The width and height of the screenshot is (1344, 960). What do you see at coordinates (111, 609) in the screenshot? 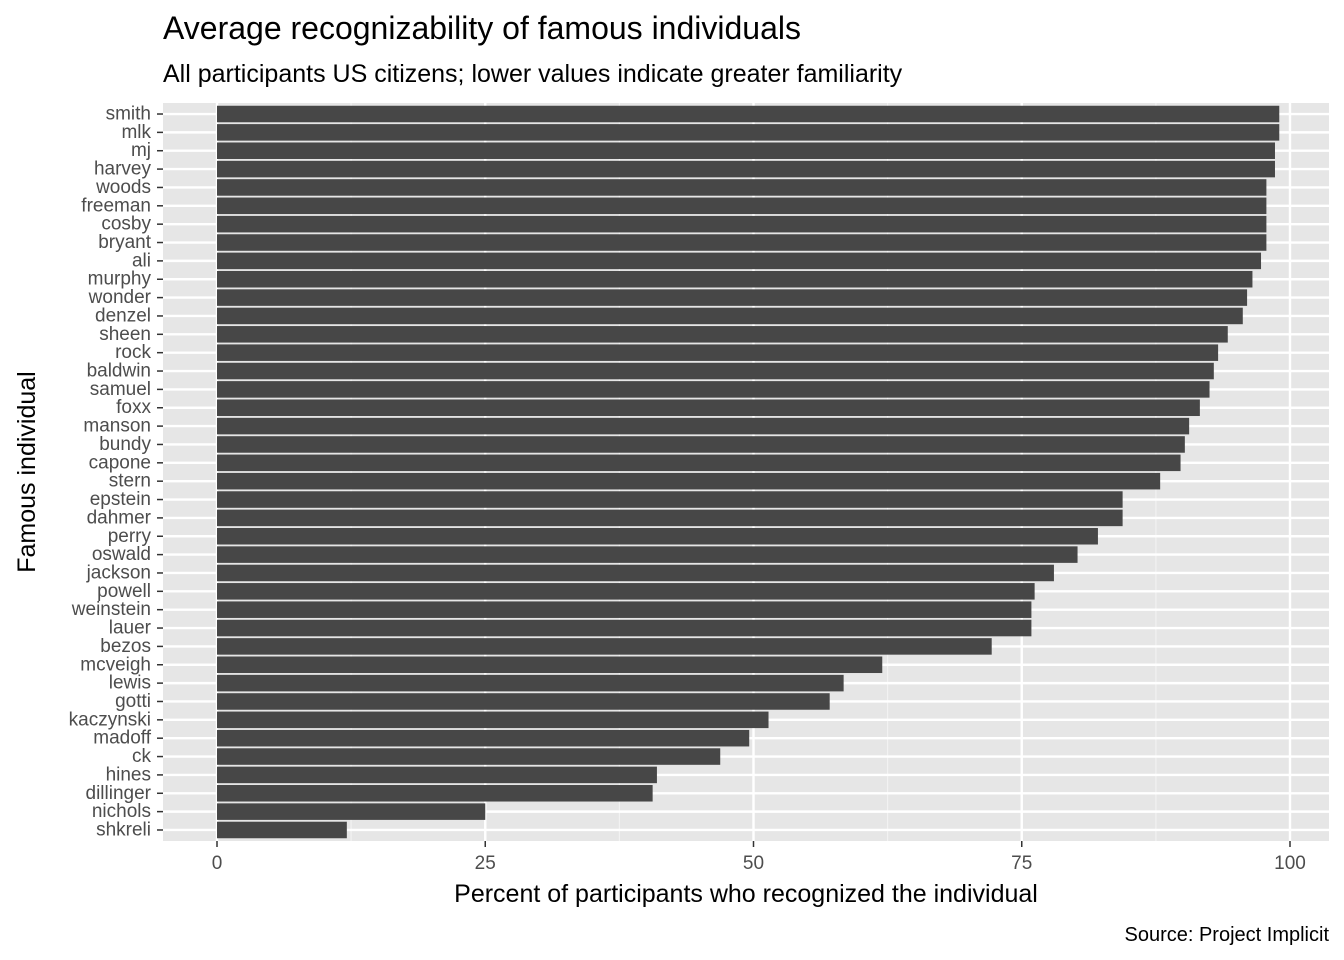
I see `y-tick-label-weinstein: weinstein` at bounding box center [111, 609].